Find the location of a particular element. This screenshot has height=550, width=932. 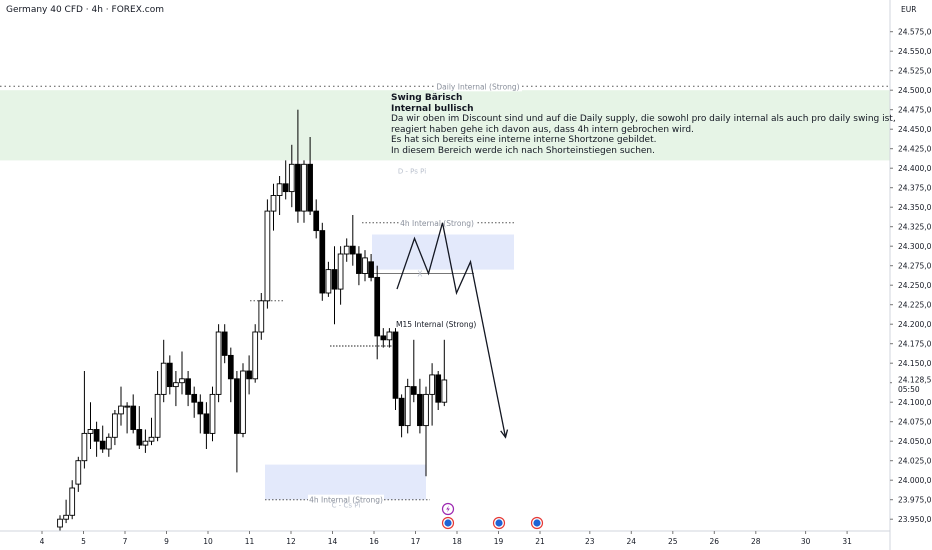

price-tick-label: 24.050,0 is located at coordinates (915, 441).